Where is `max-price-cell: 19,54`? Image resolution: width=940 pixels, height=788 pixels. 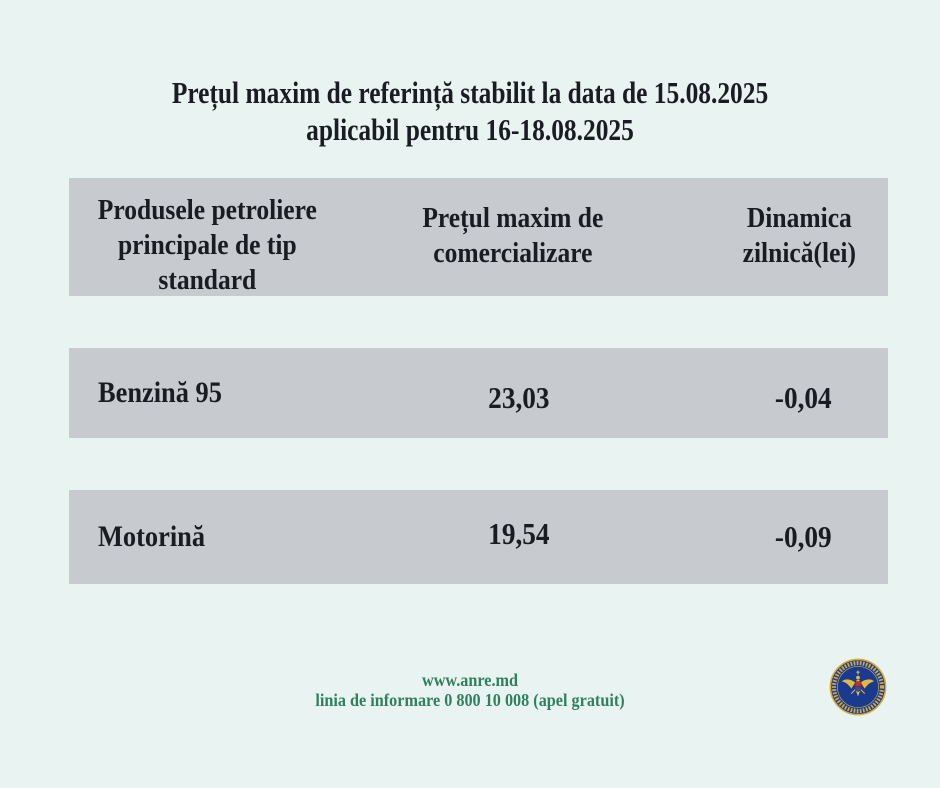 max-price-cell: 19,54 is located at coordinates (525, 535).